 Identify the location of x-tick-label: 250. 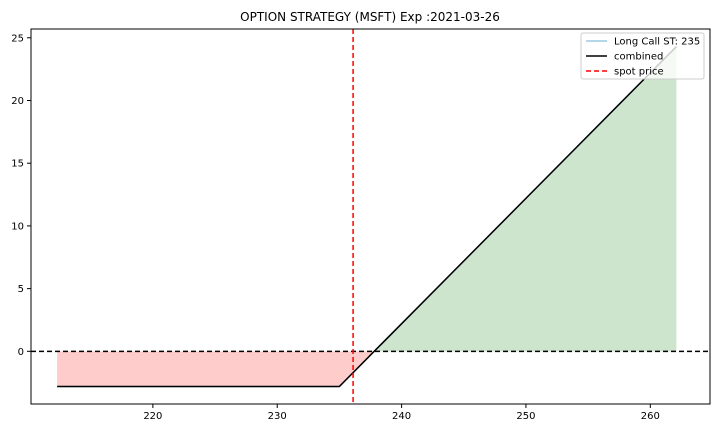
(525, 416).